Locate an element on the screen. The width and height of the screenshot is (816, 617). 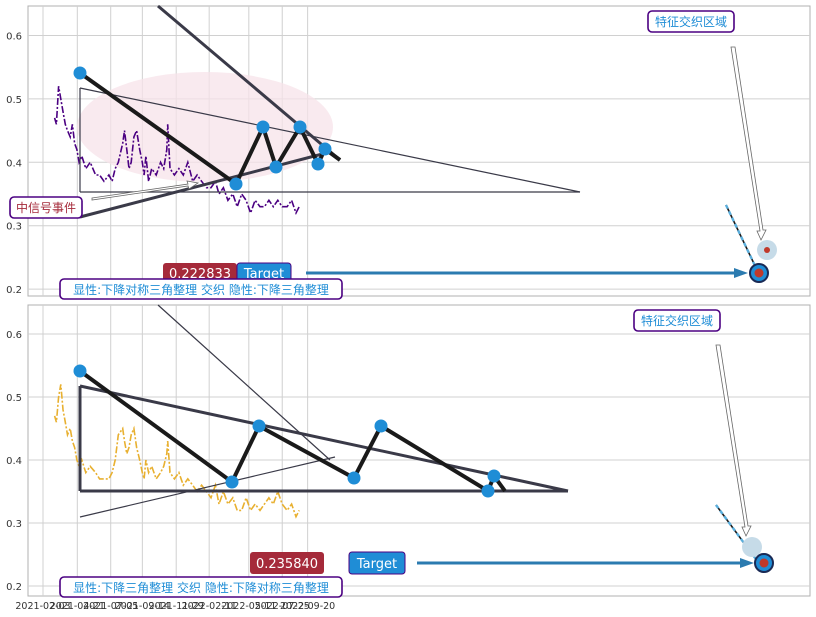
x-tick-label: 2021-11-29 is located at coordinates (176, 606).